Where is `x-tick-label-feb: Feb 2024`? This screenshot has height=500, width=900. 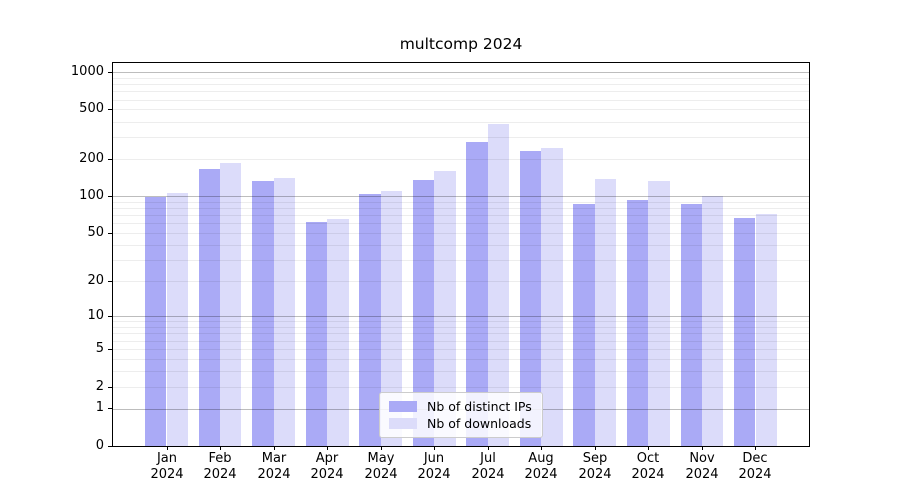 x-tick-label-feb: Feb 2024 is located at coordinates (220, 466).